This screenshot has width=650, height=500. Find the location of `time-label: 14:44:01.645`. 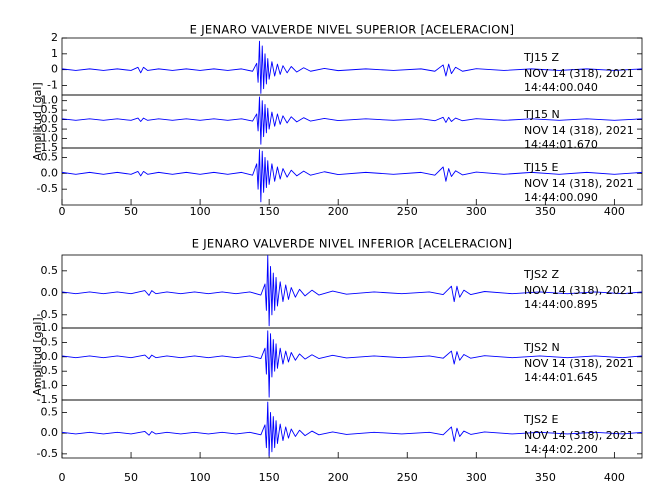

time-label: 14:44:01.645 is located at coordinates (561, 377).